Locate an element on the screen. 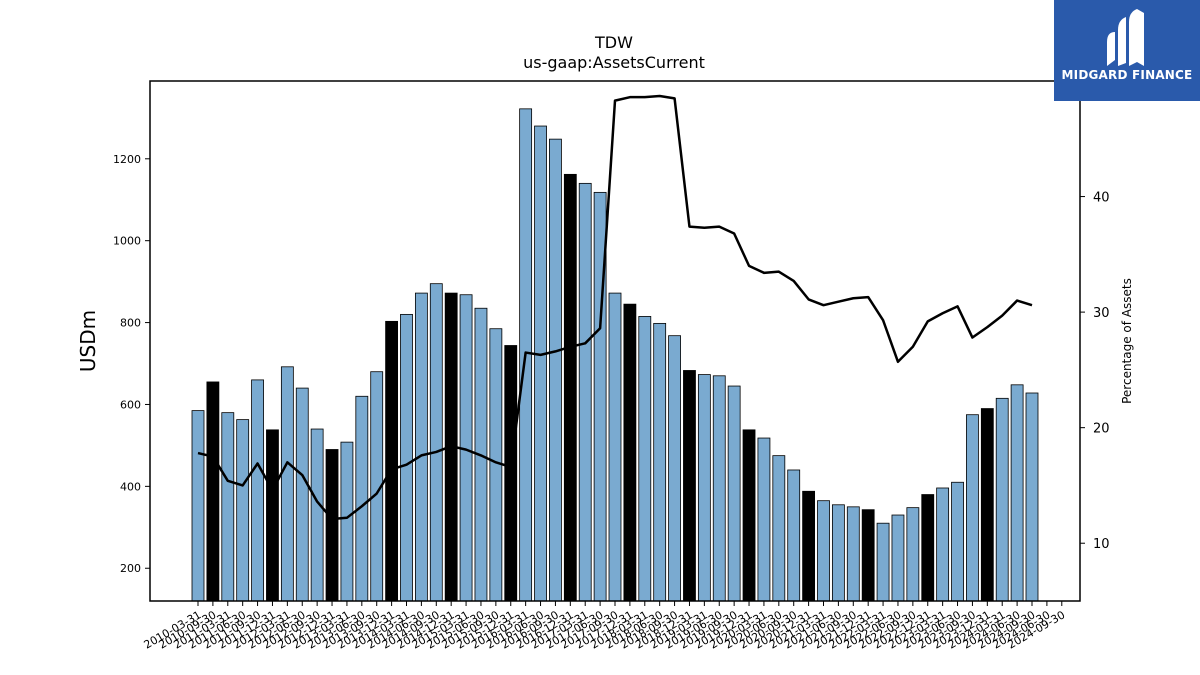  y-axis-right: 10 20 30 40 is located at coordinates (1095, 371).